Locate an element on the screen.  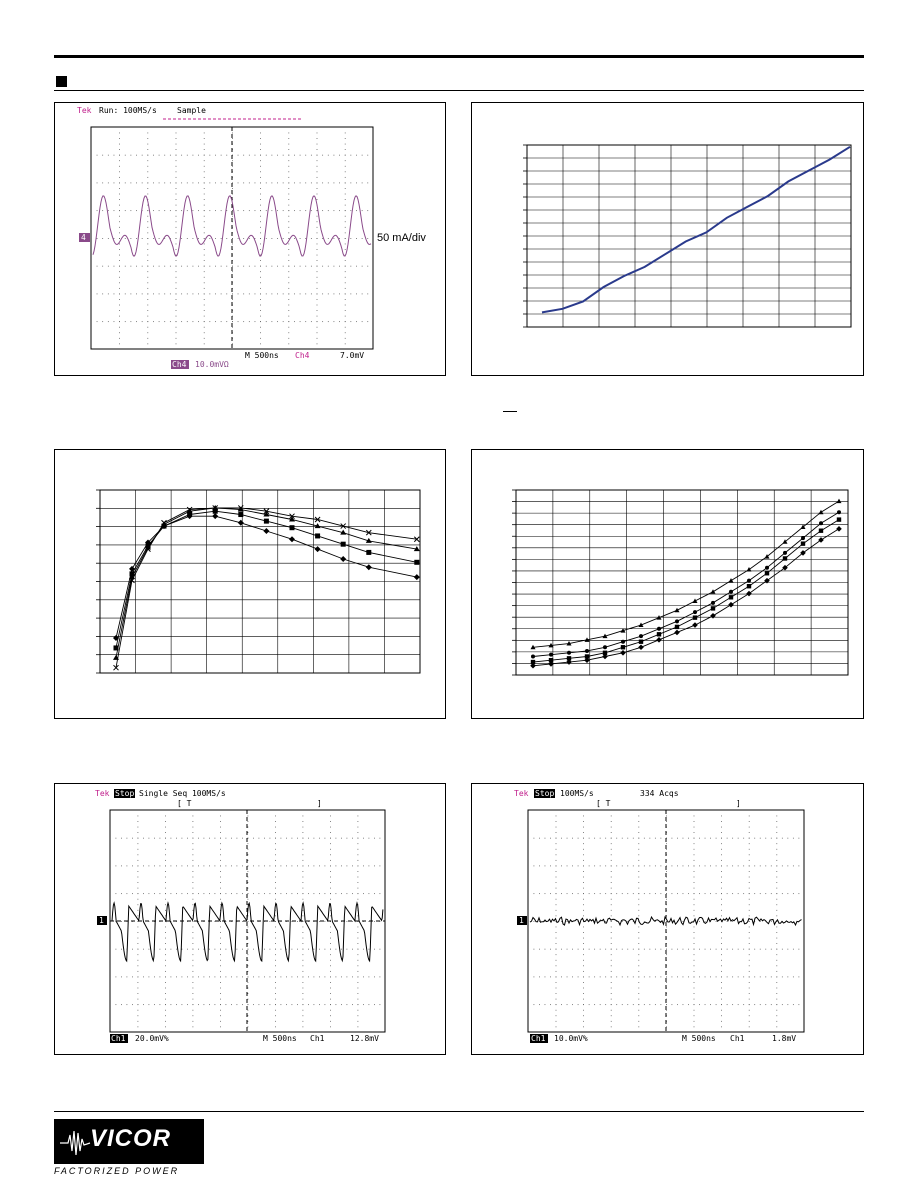
scope-5-brand: Tek is located at coordinates (102, 793).